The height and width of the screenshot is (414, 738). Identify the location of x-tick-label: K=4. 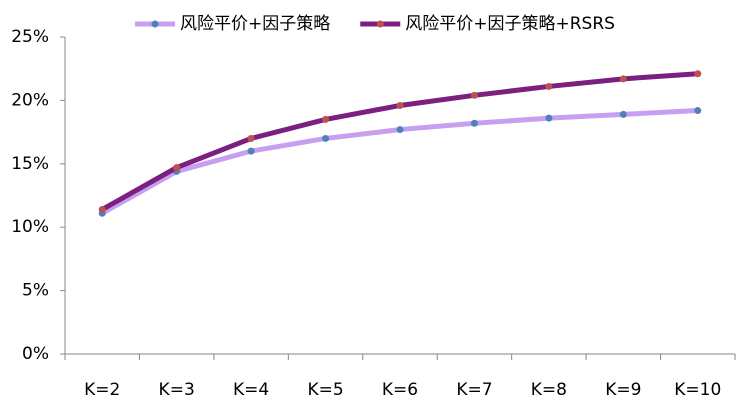
(251, 390).